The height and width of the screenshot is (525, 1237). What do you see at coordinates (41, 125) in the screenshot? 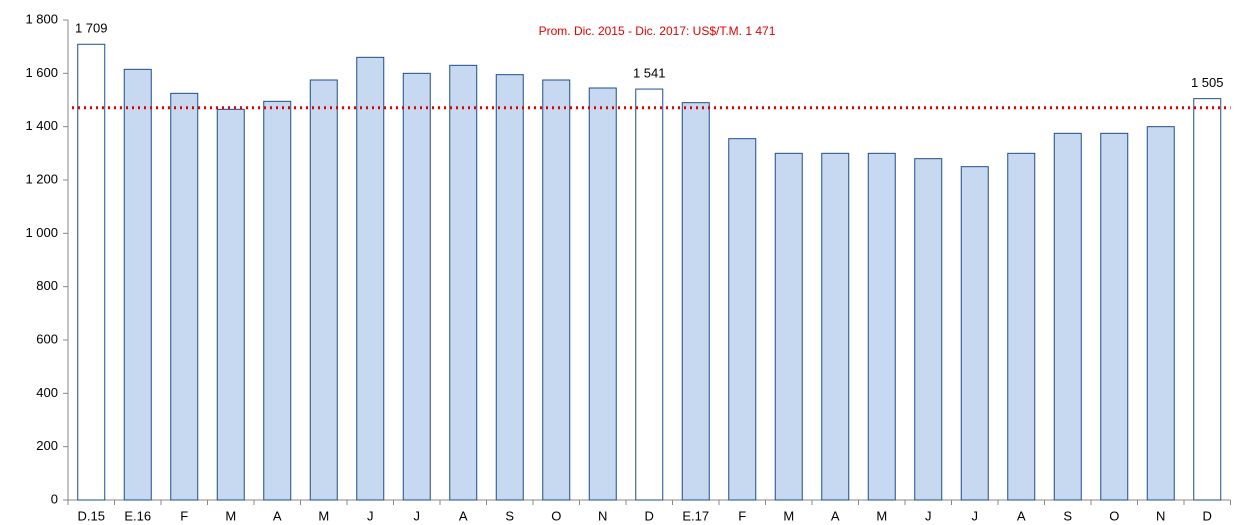
I see `y-tick-label: 1 400` at bounding box center [41, 125].